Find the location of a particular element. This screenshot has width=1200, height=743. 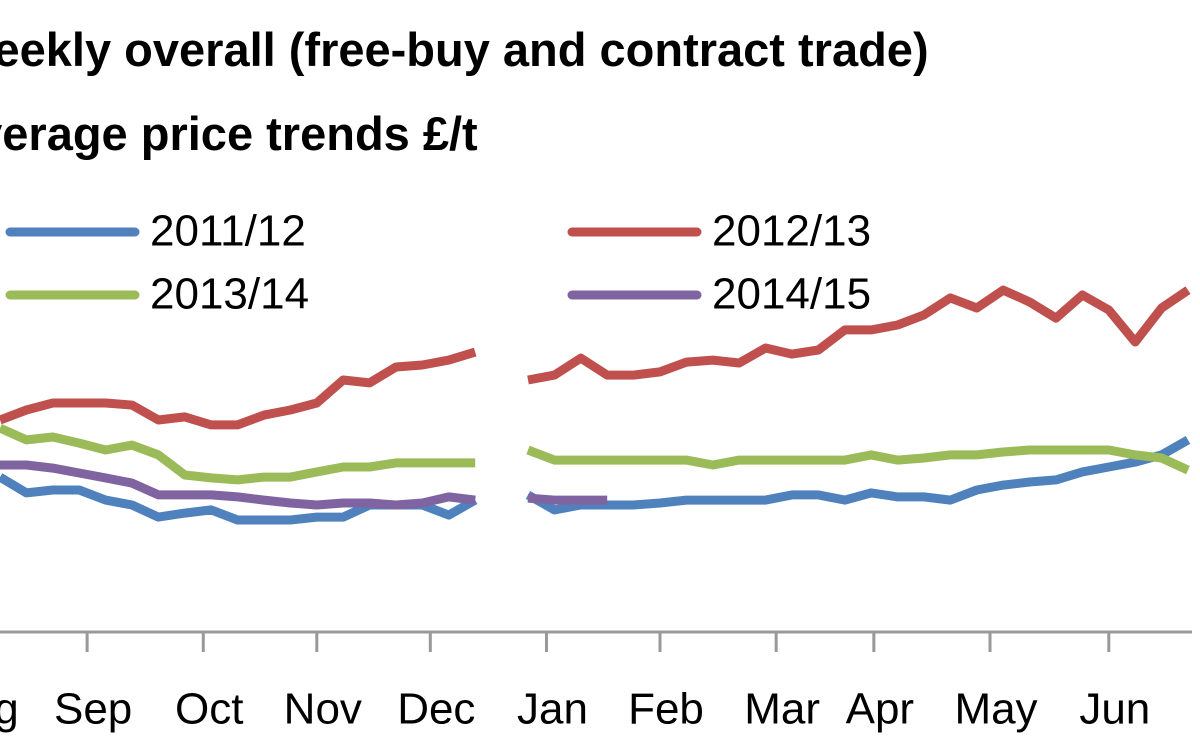

legend-label: 2011/12 is located at coordinates (228, 231).